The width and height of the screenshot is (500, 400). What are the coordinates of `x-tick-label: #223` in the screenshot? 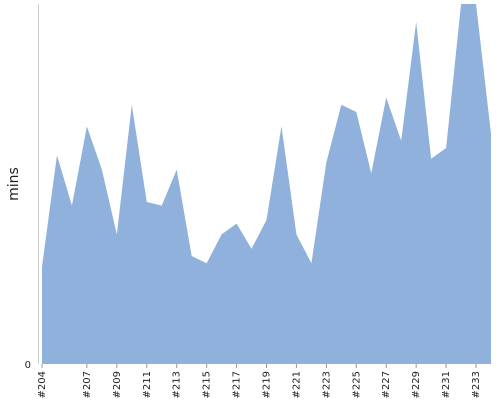 It's located at (326, 384).